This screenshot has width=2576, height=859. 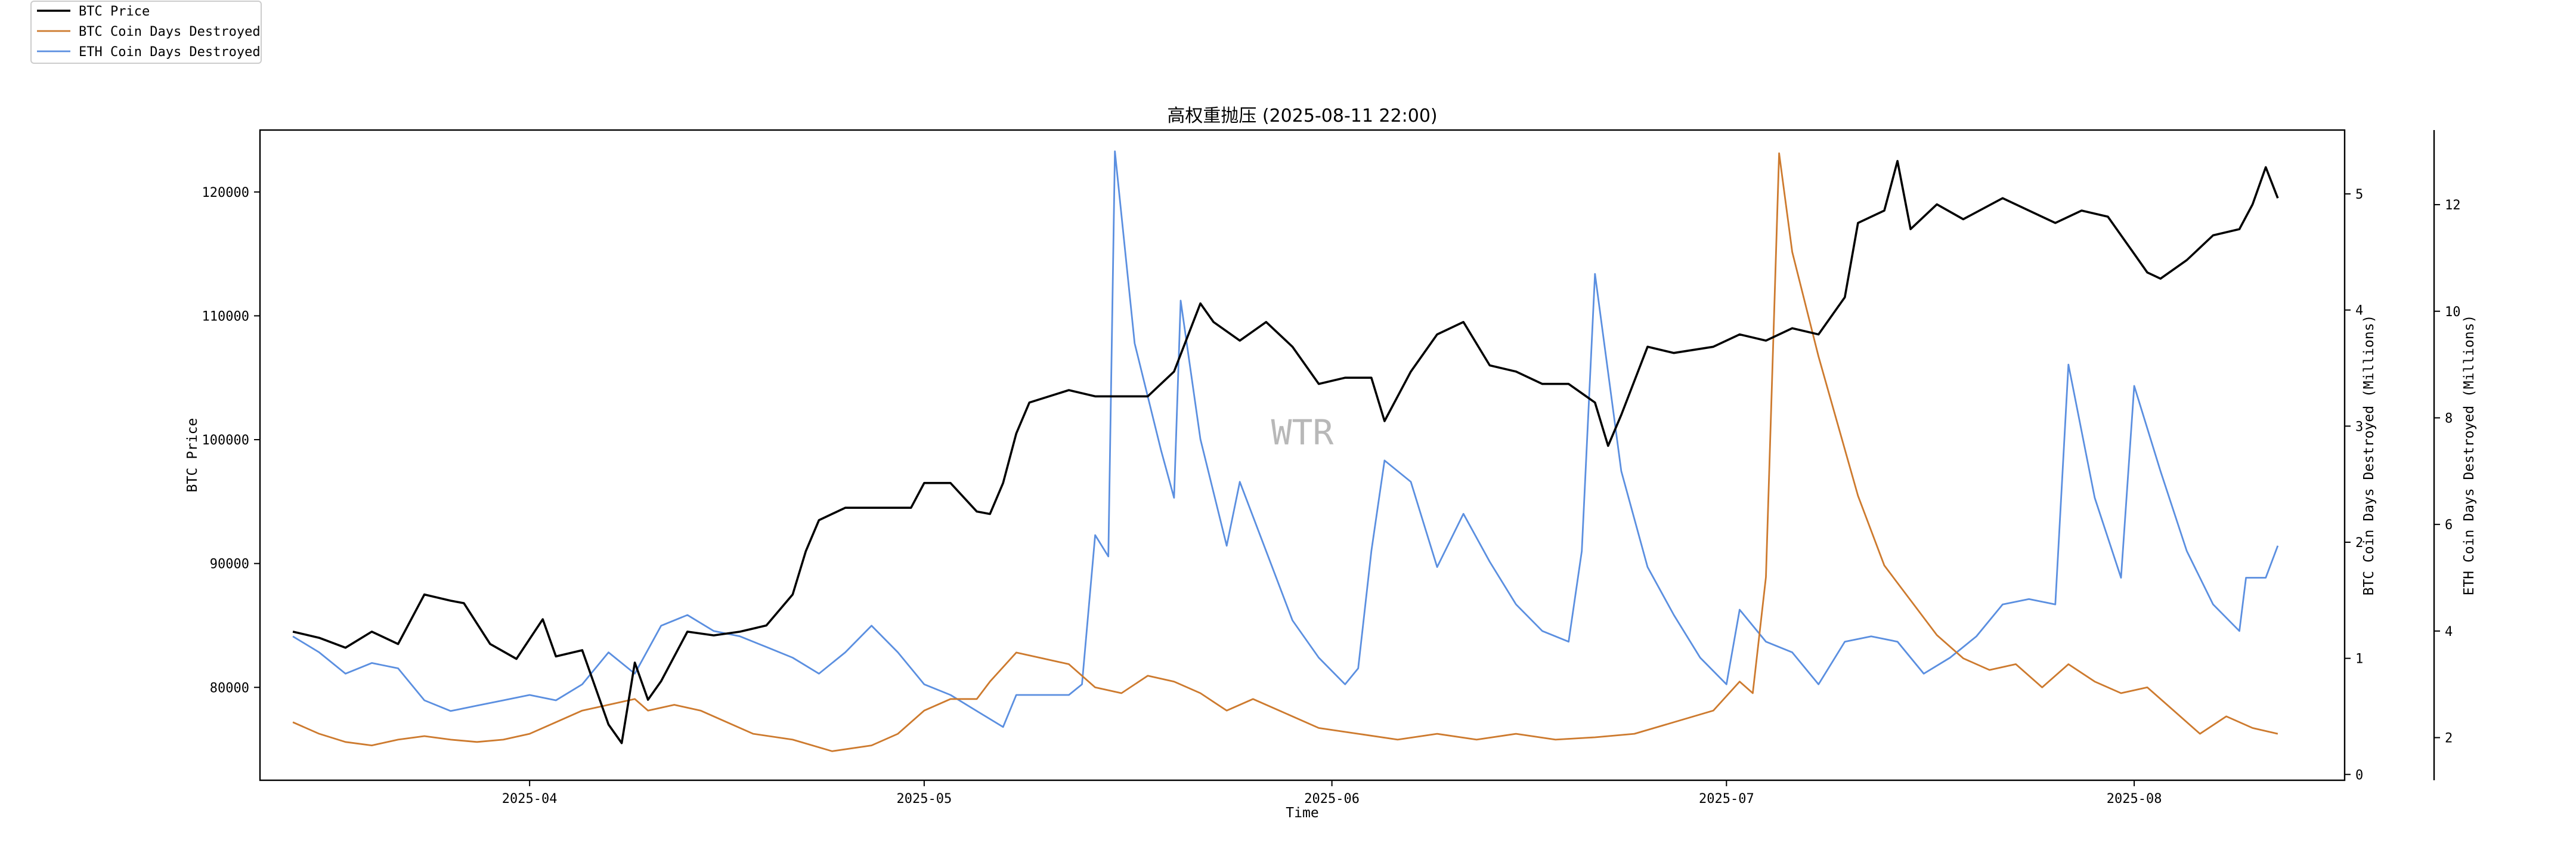 I want to click on btc_cdd-tick-label: 4, so click(x=2359, y=312).